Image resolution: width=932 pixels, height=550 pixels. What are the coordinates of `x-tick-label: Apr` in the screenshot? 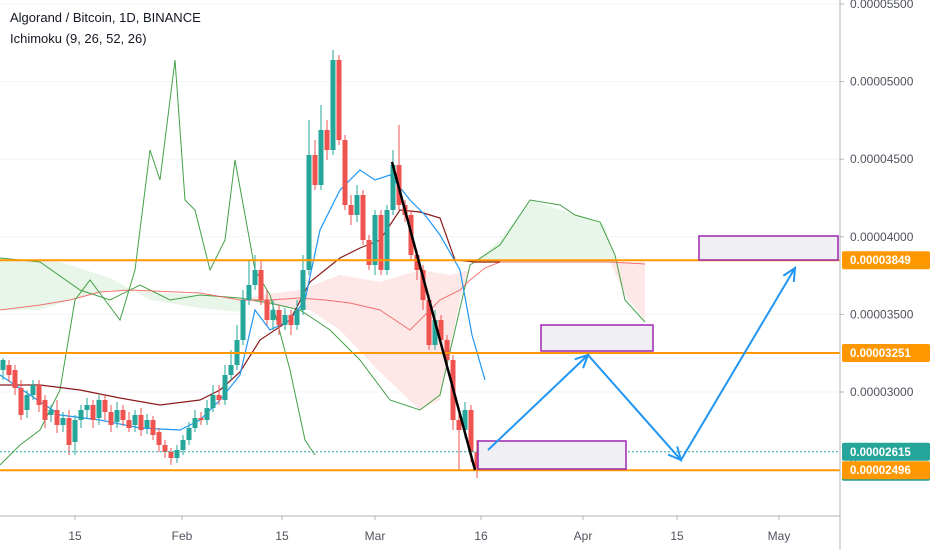 It's located at (583, 536).